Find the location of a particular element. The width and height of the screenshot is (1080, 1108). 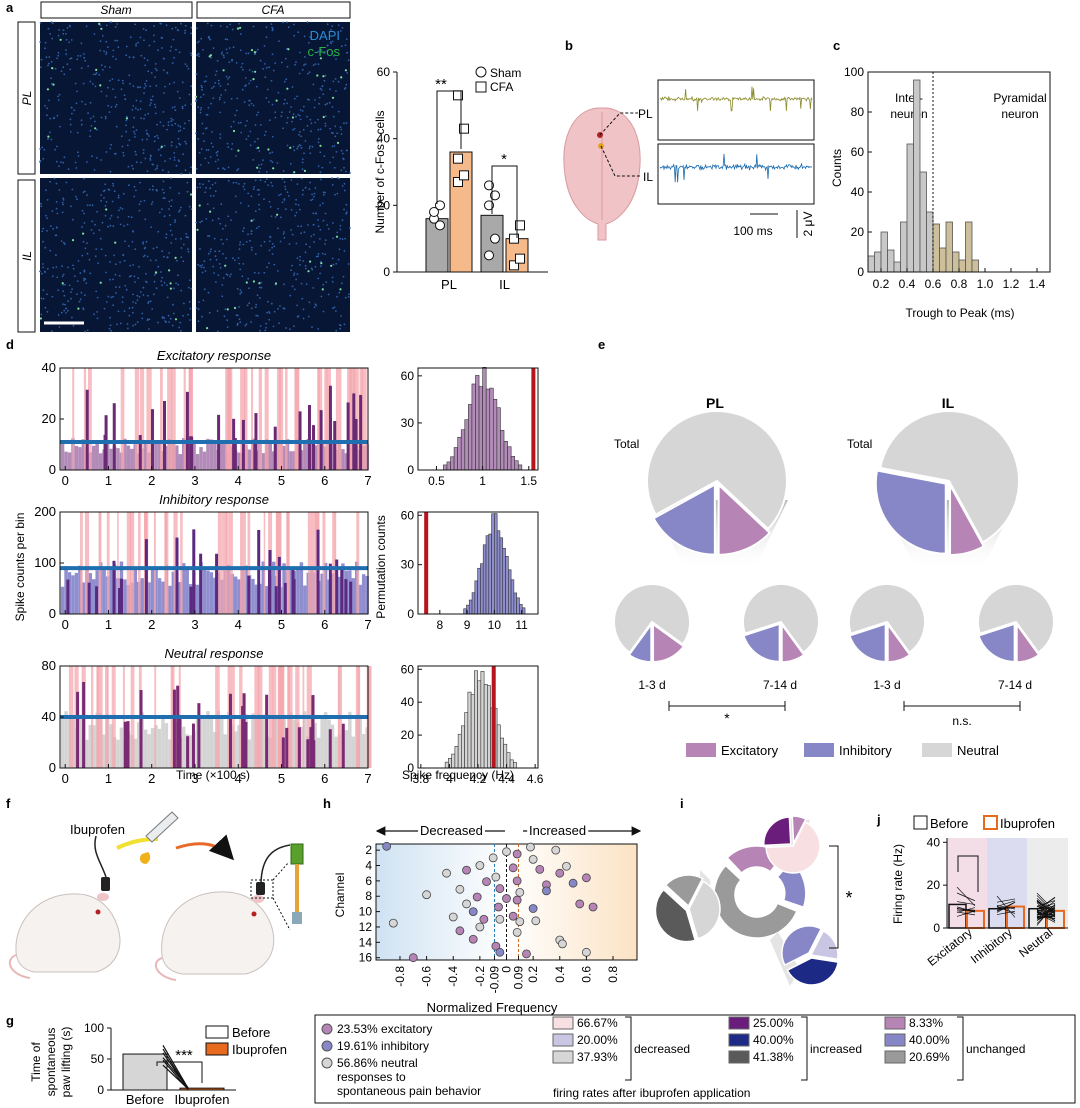

sig-bracket-il is located at coordinates (962, 706).